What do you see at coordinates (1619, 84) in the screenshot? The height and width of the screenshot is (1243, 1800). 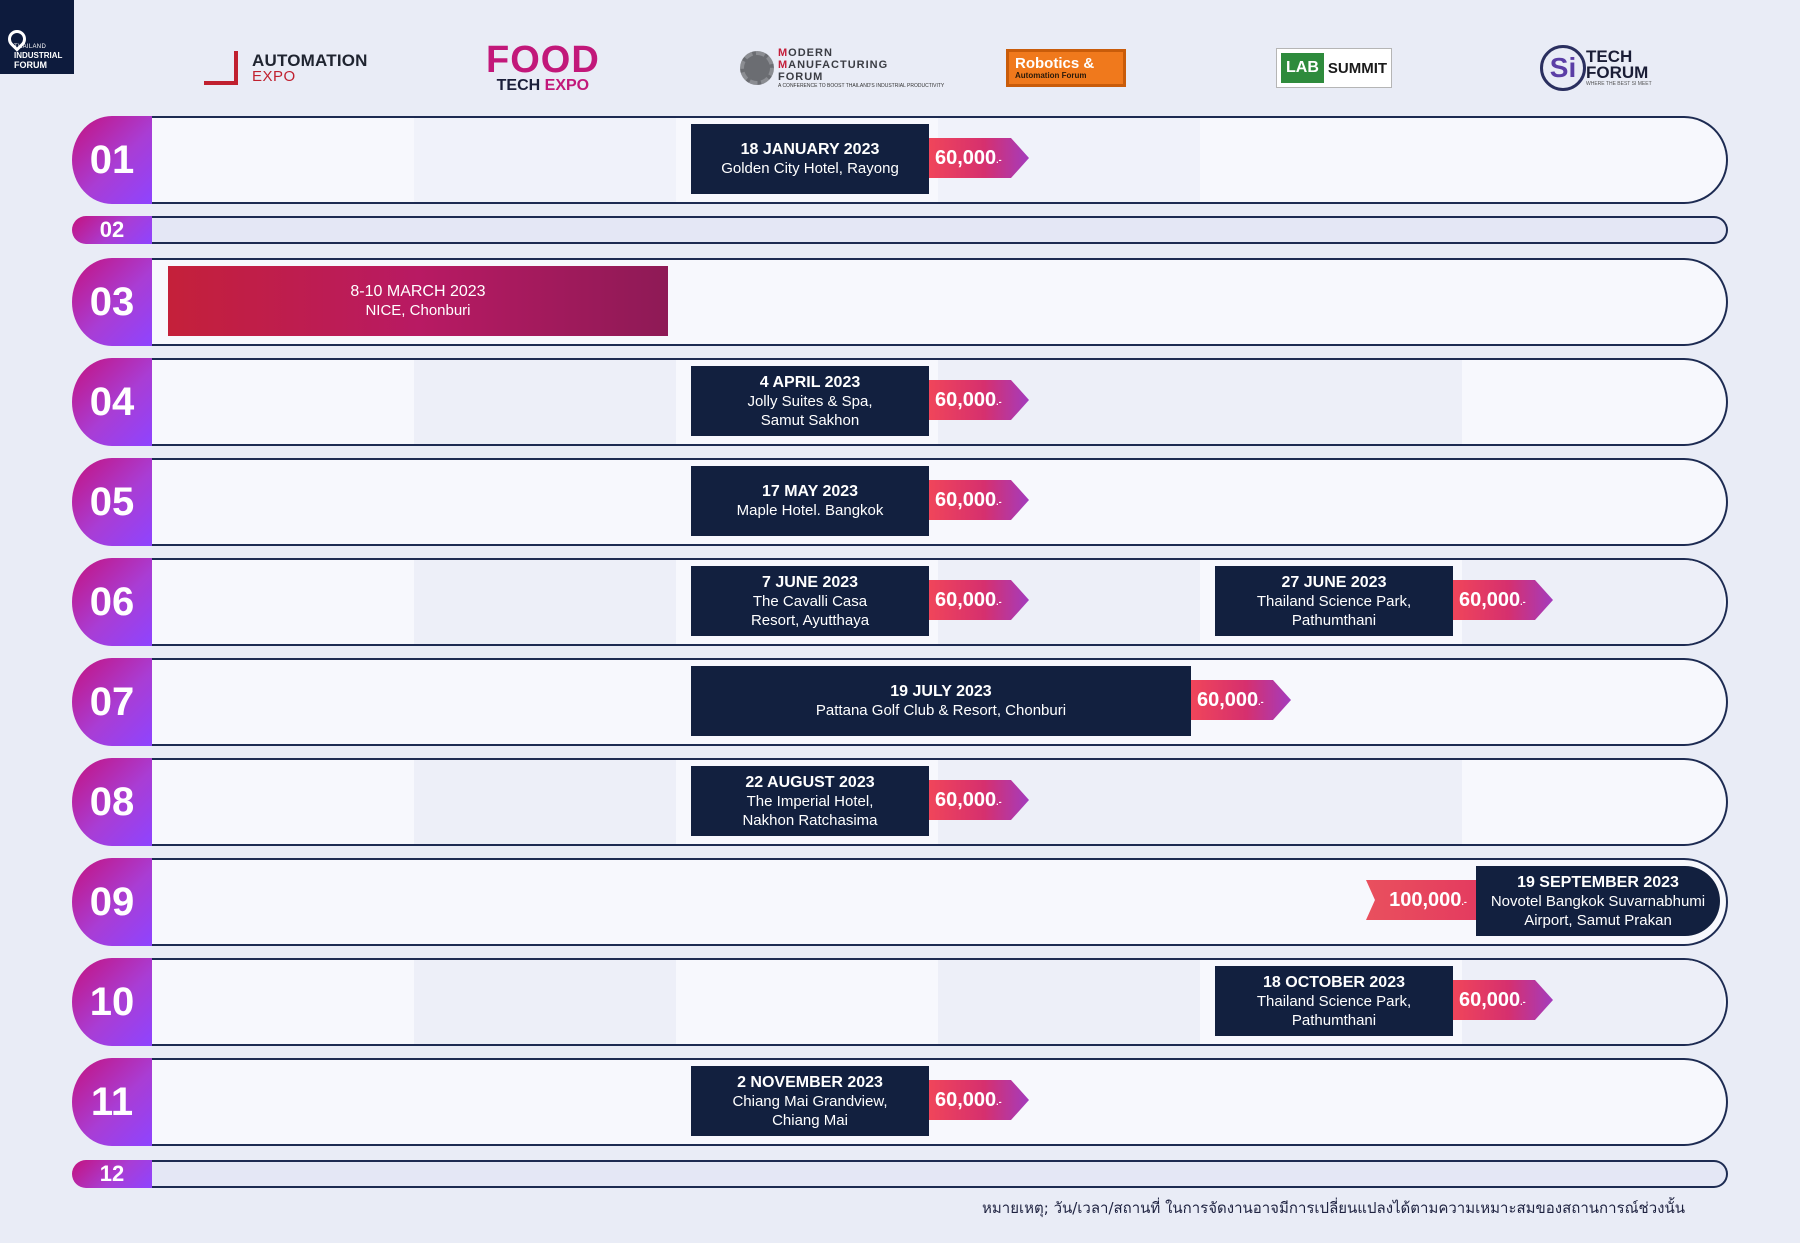 I see `si-tech-tagline: WHERE THE BEST SI MEET` at bounding box center [1619, 84].